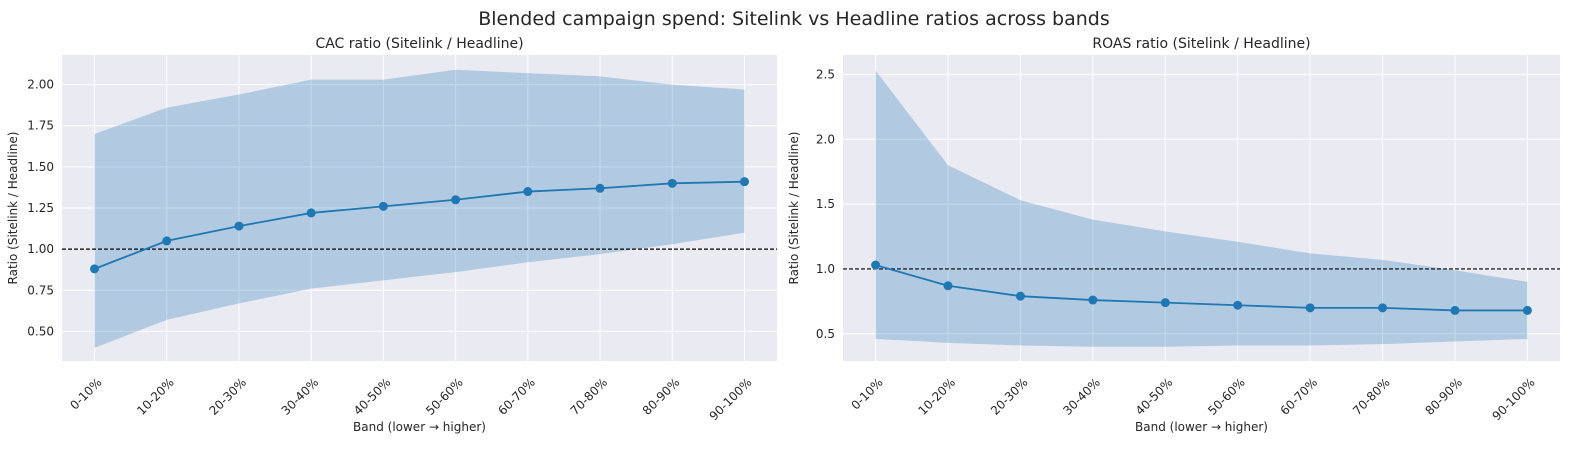 The height and width of the screenshot is (454, 1589). I want to click on y-tick-label: 0.5, so click(825, 334).